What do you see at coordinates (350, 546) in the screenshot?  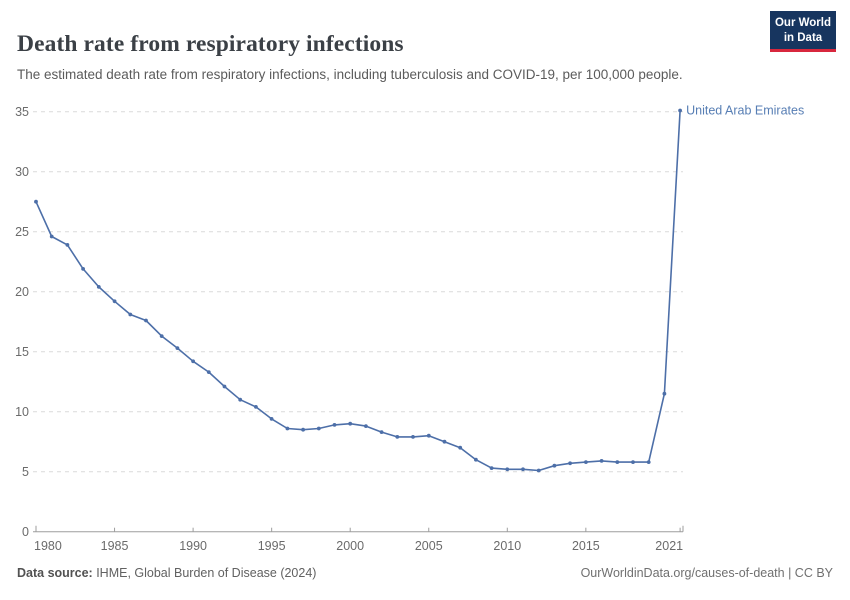 I see `x-tick-label: 2000` at bounding box center [350, 546].